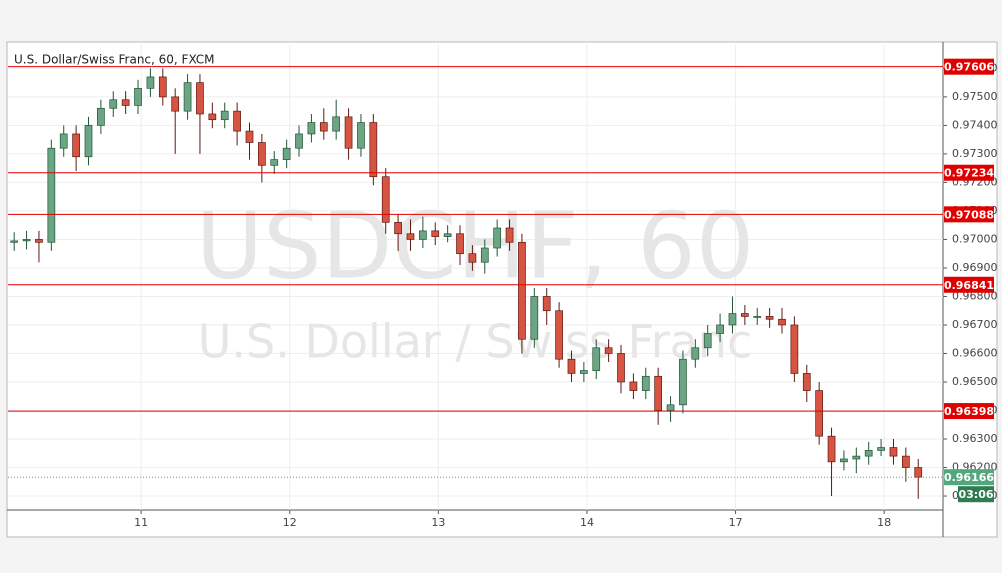 This screenshot has height=573, width=1002. Describe the element at coordinates (290, 522) in the screenshot. I see `x-tick-label: 12` at that location.